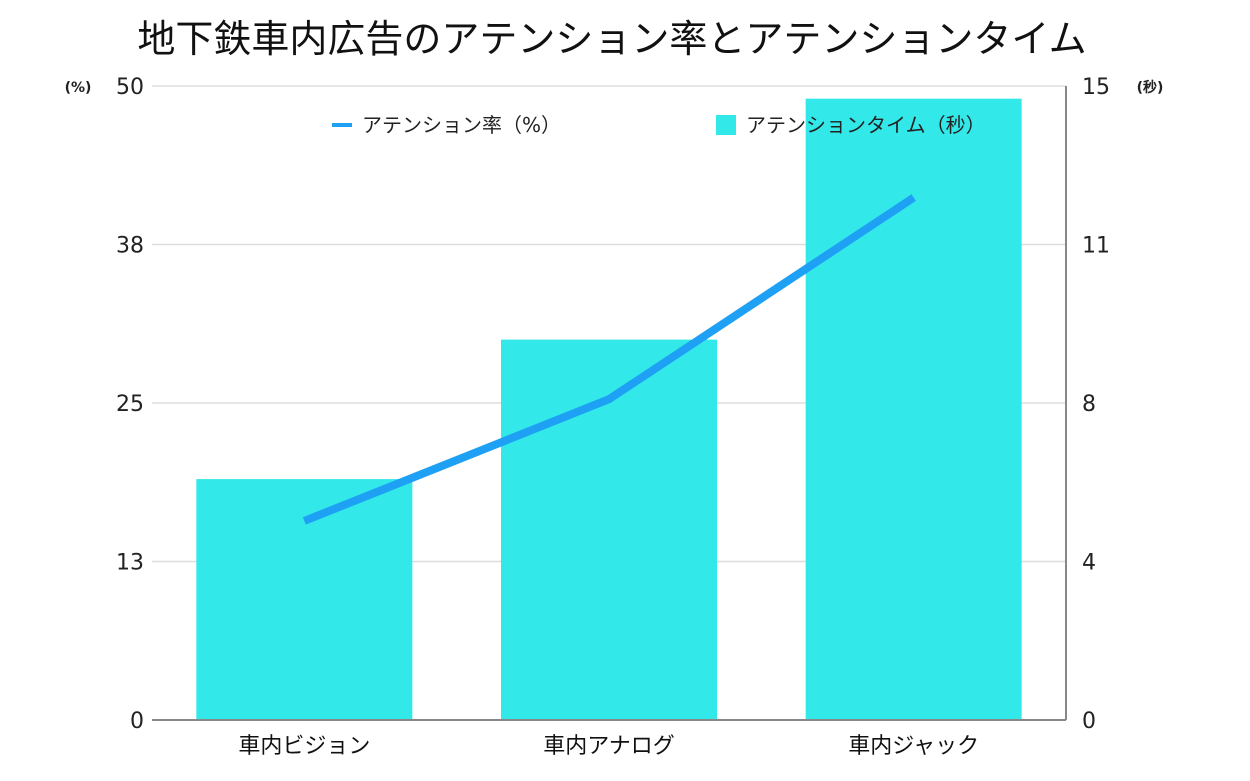 The width and height of the screenshot is (1250, 781). I want to click on legend-line-label: アテンション率（%）, so click(461, 125).